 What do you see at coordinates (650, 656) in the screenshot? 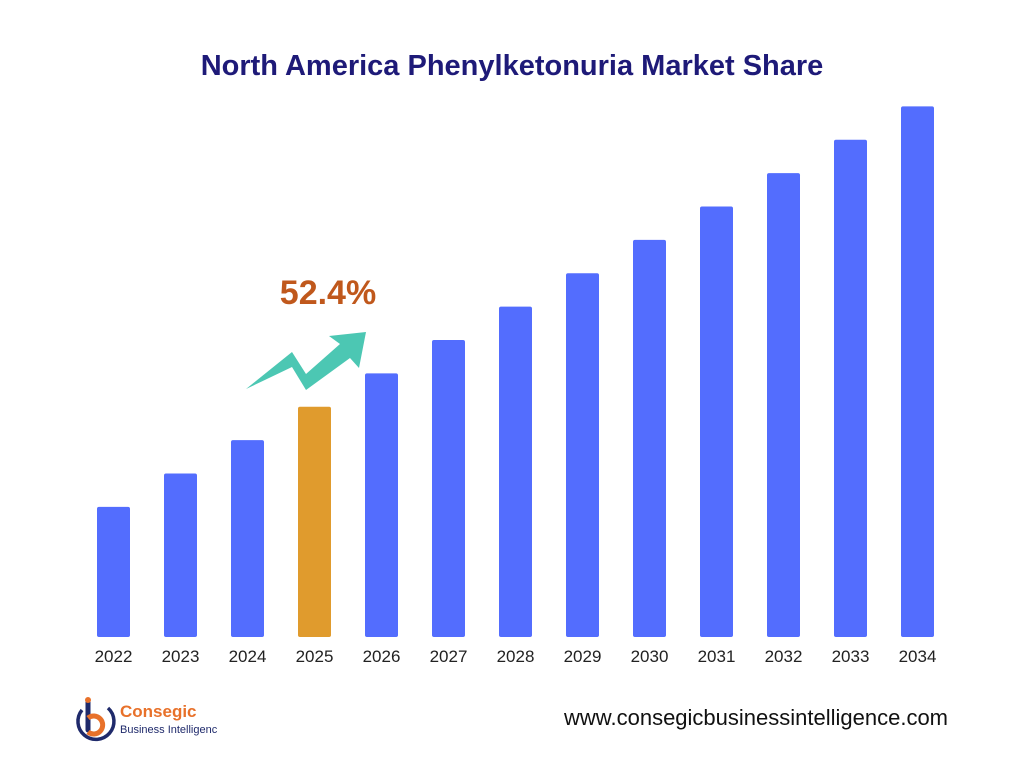
I see `x-tick-label-2030: 2030` at bounding box center [650, 656].